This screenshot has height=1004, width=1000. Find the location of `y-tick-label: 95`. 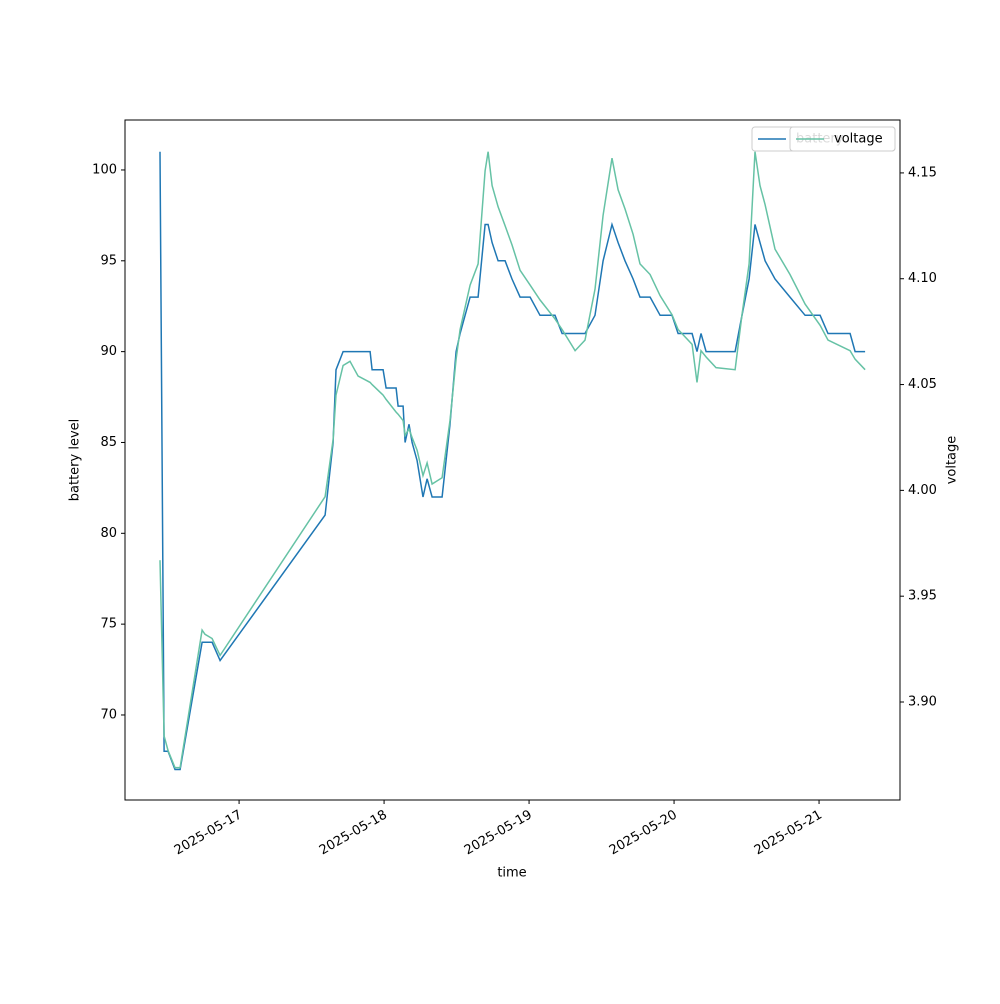

y-tick-label: 95 is located at coordinates (108, 260).